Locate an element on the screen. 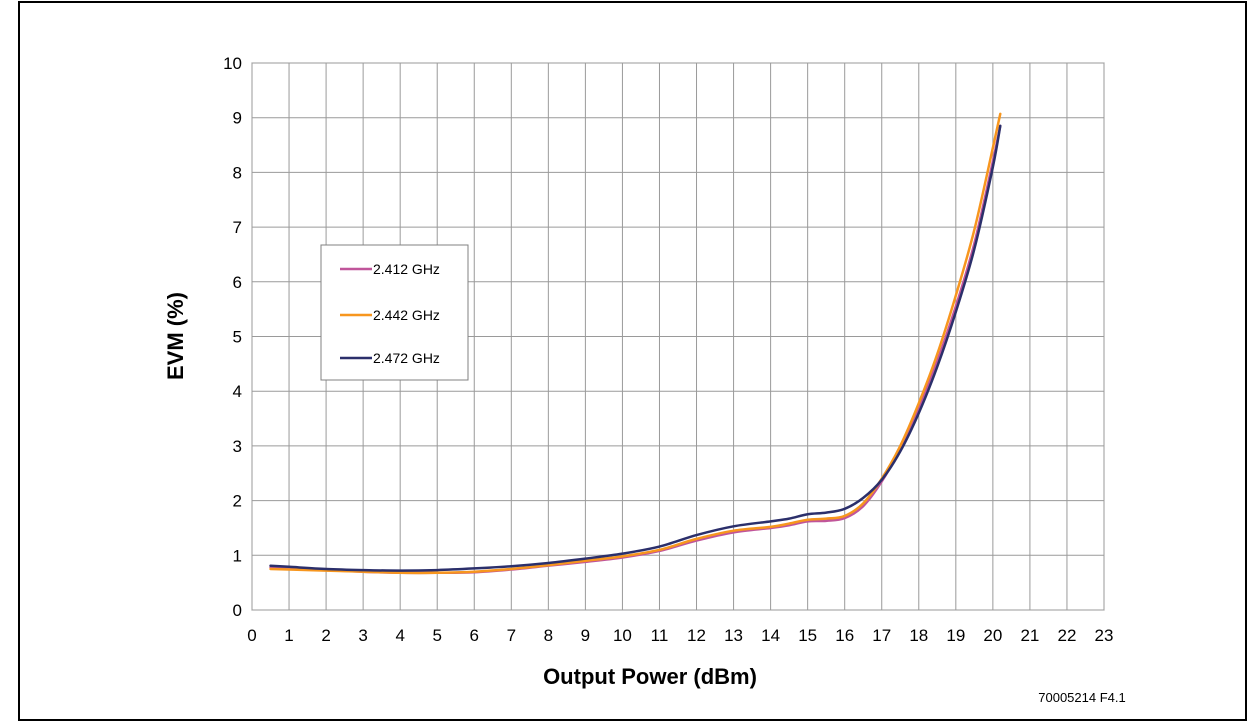  legend-label: 2.412 GHz is located at coordinates (406, 269).